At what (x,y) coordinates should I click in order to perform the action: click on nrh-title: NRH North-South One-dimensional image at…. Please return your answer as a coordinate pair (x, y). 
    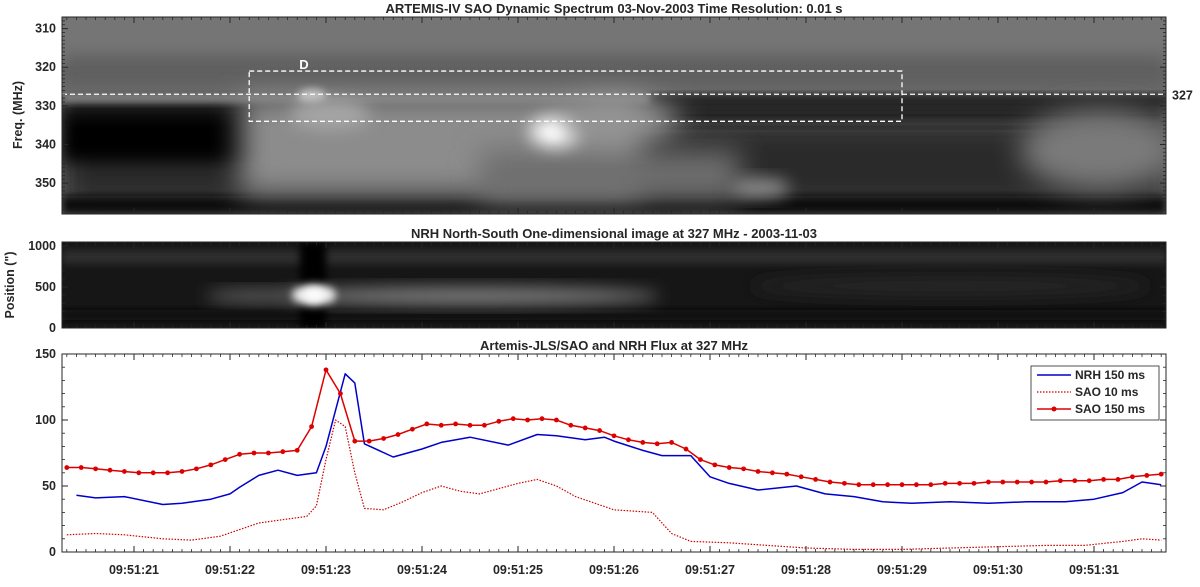
    Looking at the image, I should click on (614, 233).